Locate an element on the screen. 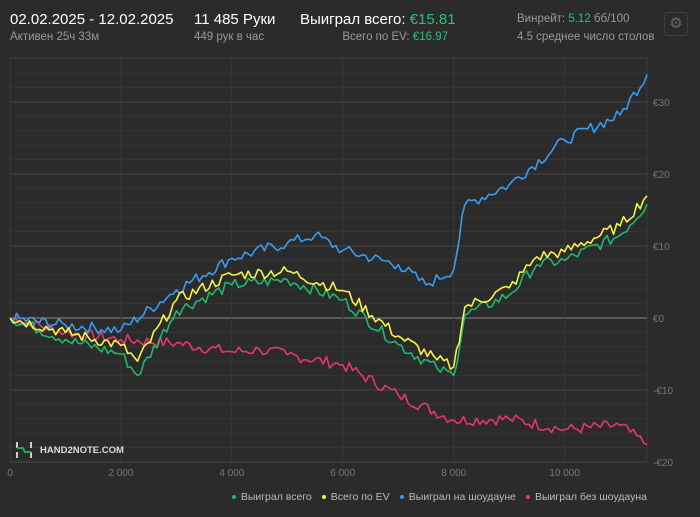 Image resolution: width=700 pixels, height=517 pixels. ev-value: €16.97 is located at coordinates (430, 37).